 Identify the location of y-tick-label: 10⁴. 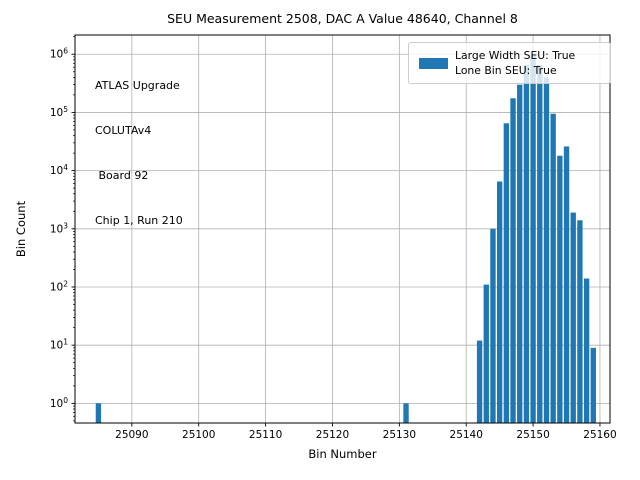
(59, 170).